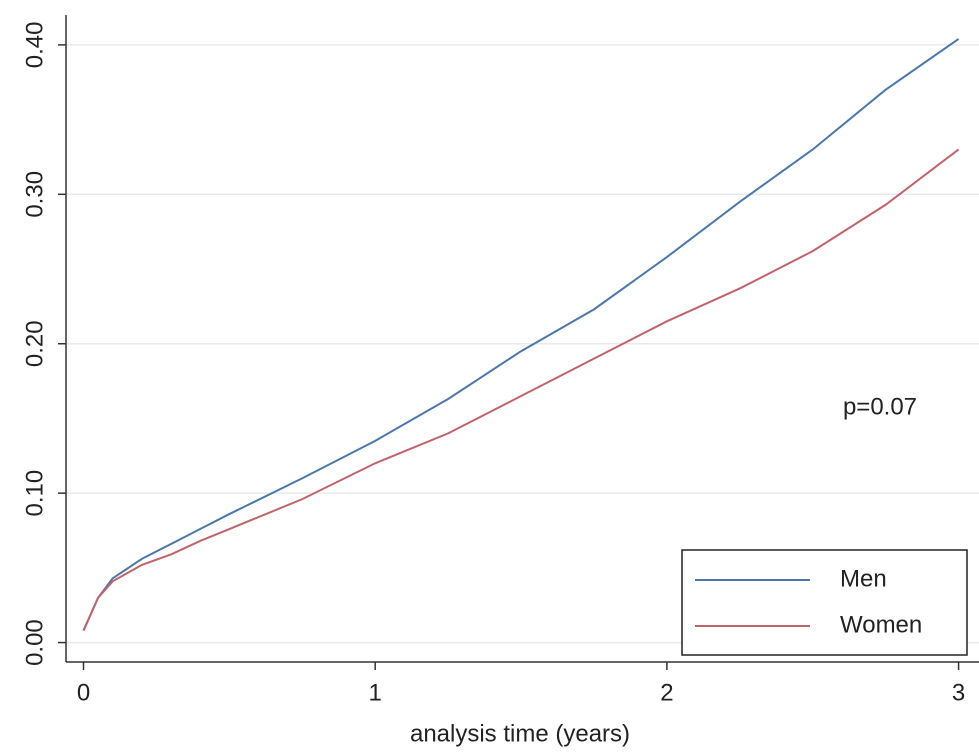 This screenshot has height=755, width=979. I want to click on legend: Men Women, so click(824, 602).